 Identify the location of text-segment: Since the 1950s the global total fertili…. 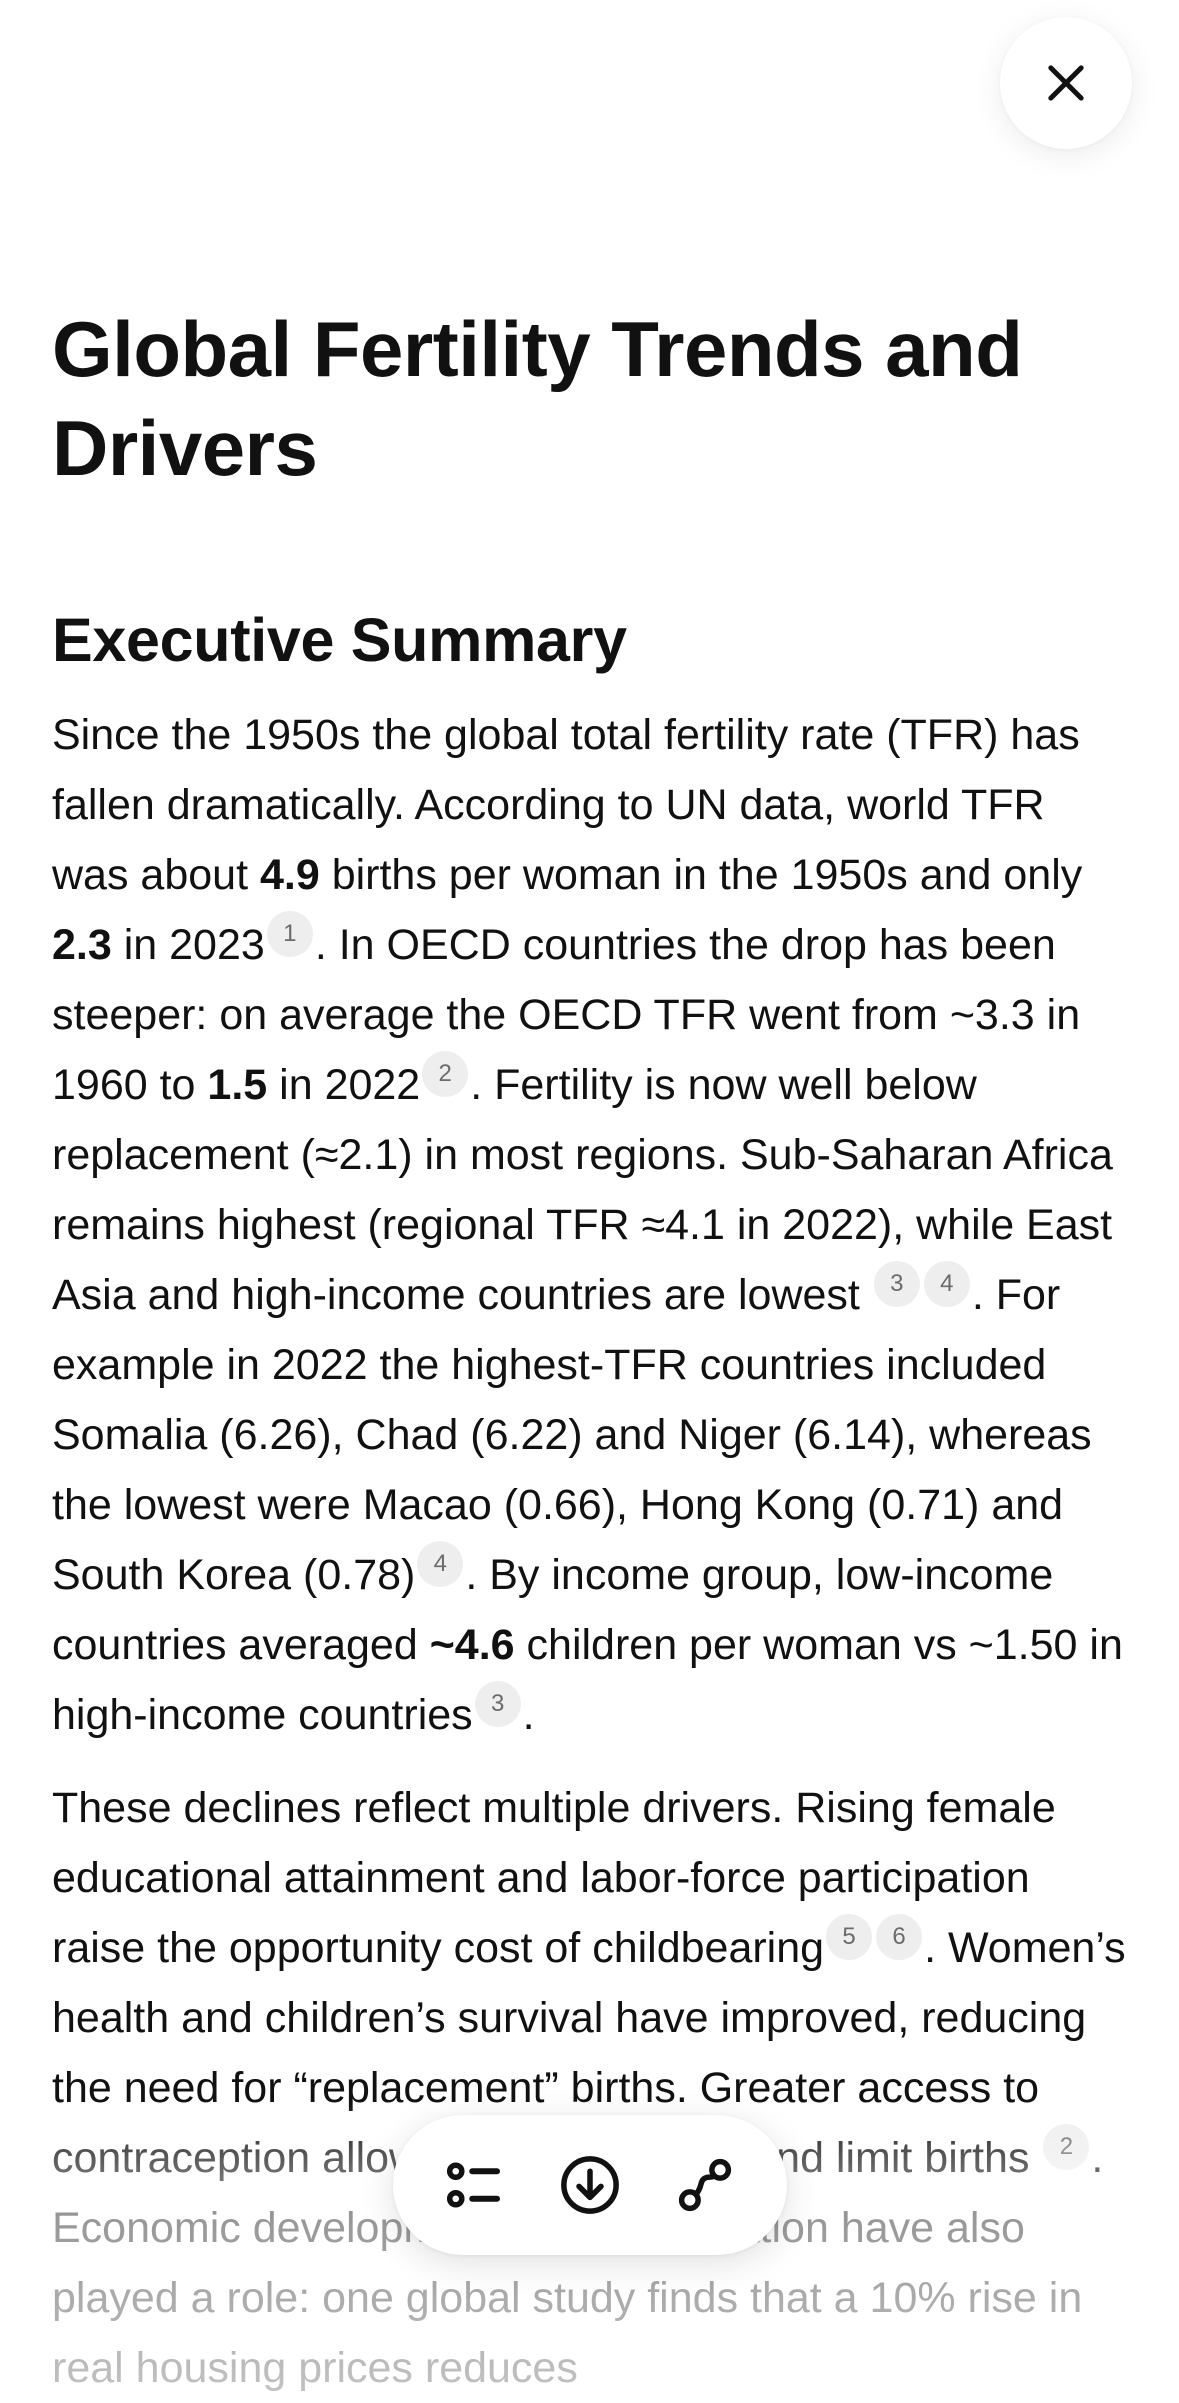
(566, 805).